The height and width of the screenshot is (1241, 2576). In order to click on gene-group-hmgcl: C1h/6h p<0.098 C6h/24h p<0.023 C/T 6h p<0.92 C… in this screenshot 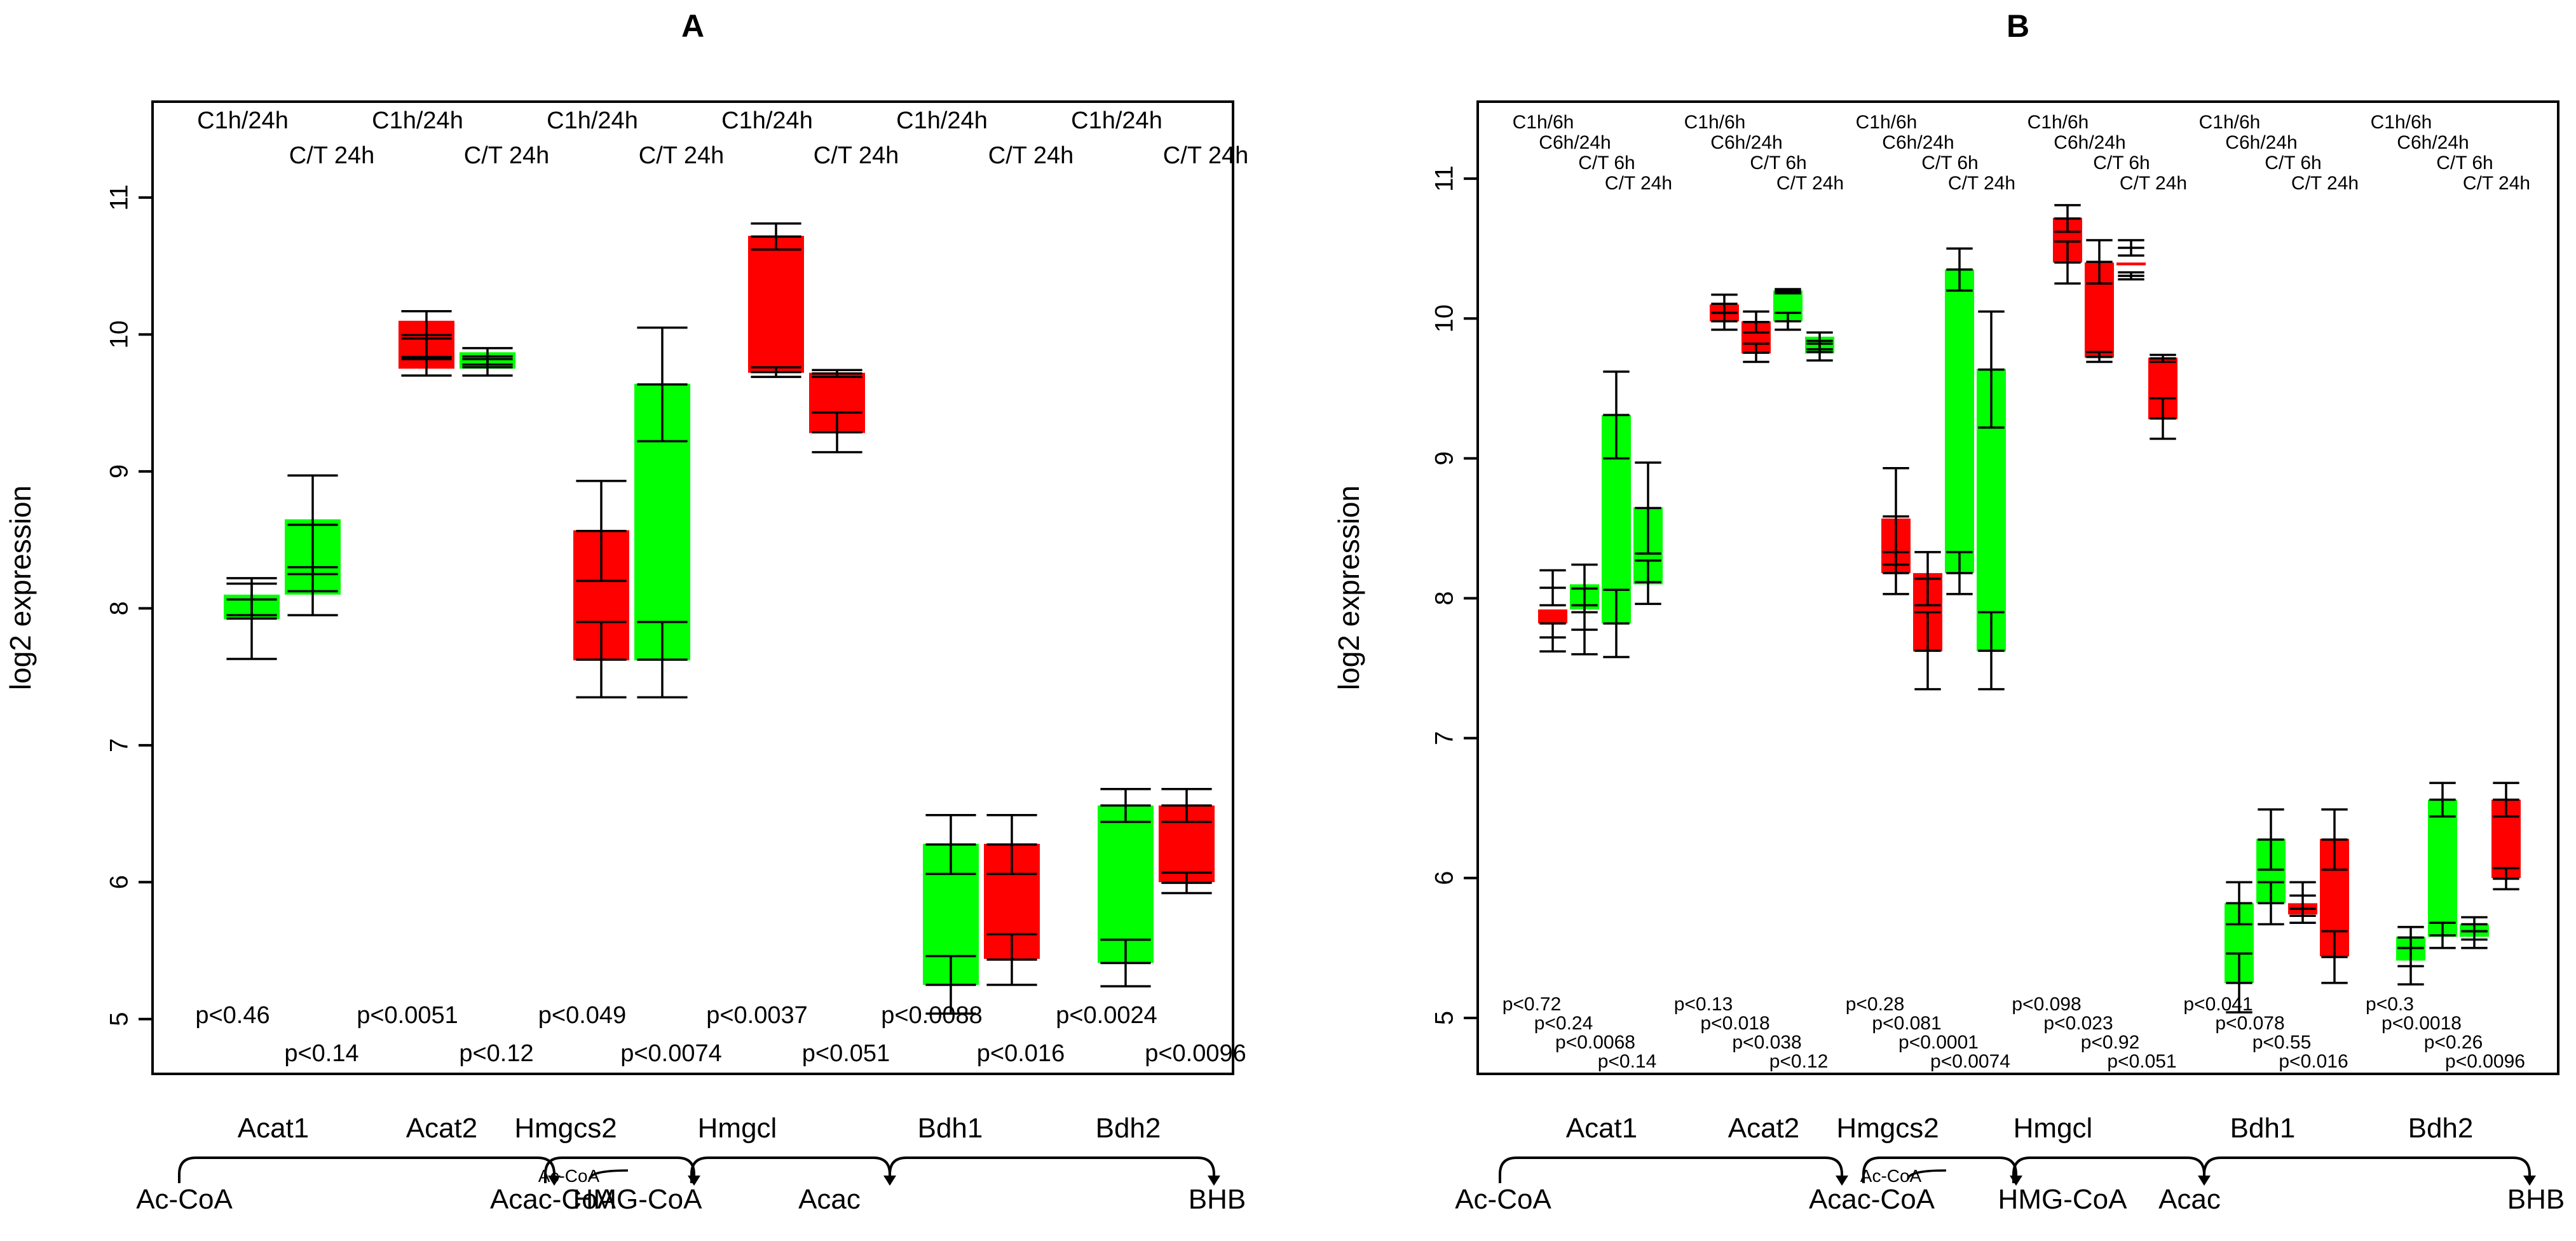, I will do `click(2099, 592)`.